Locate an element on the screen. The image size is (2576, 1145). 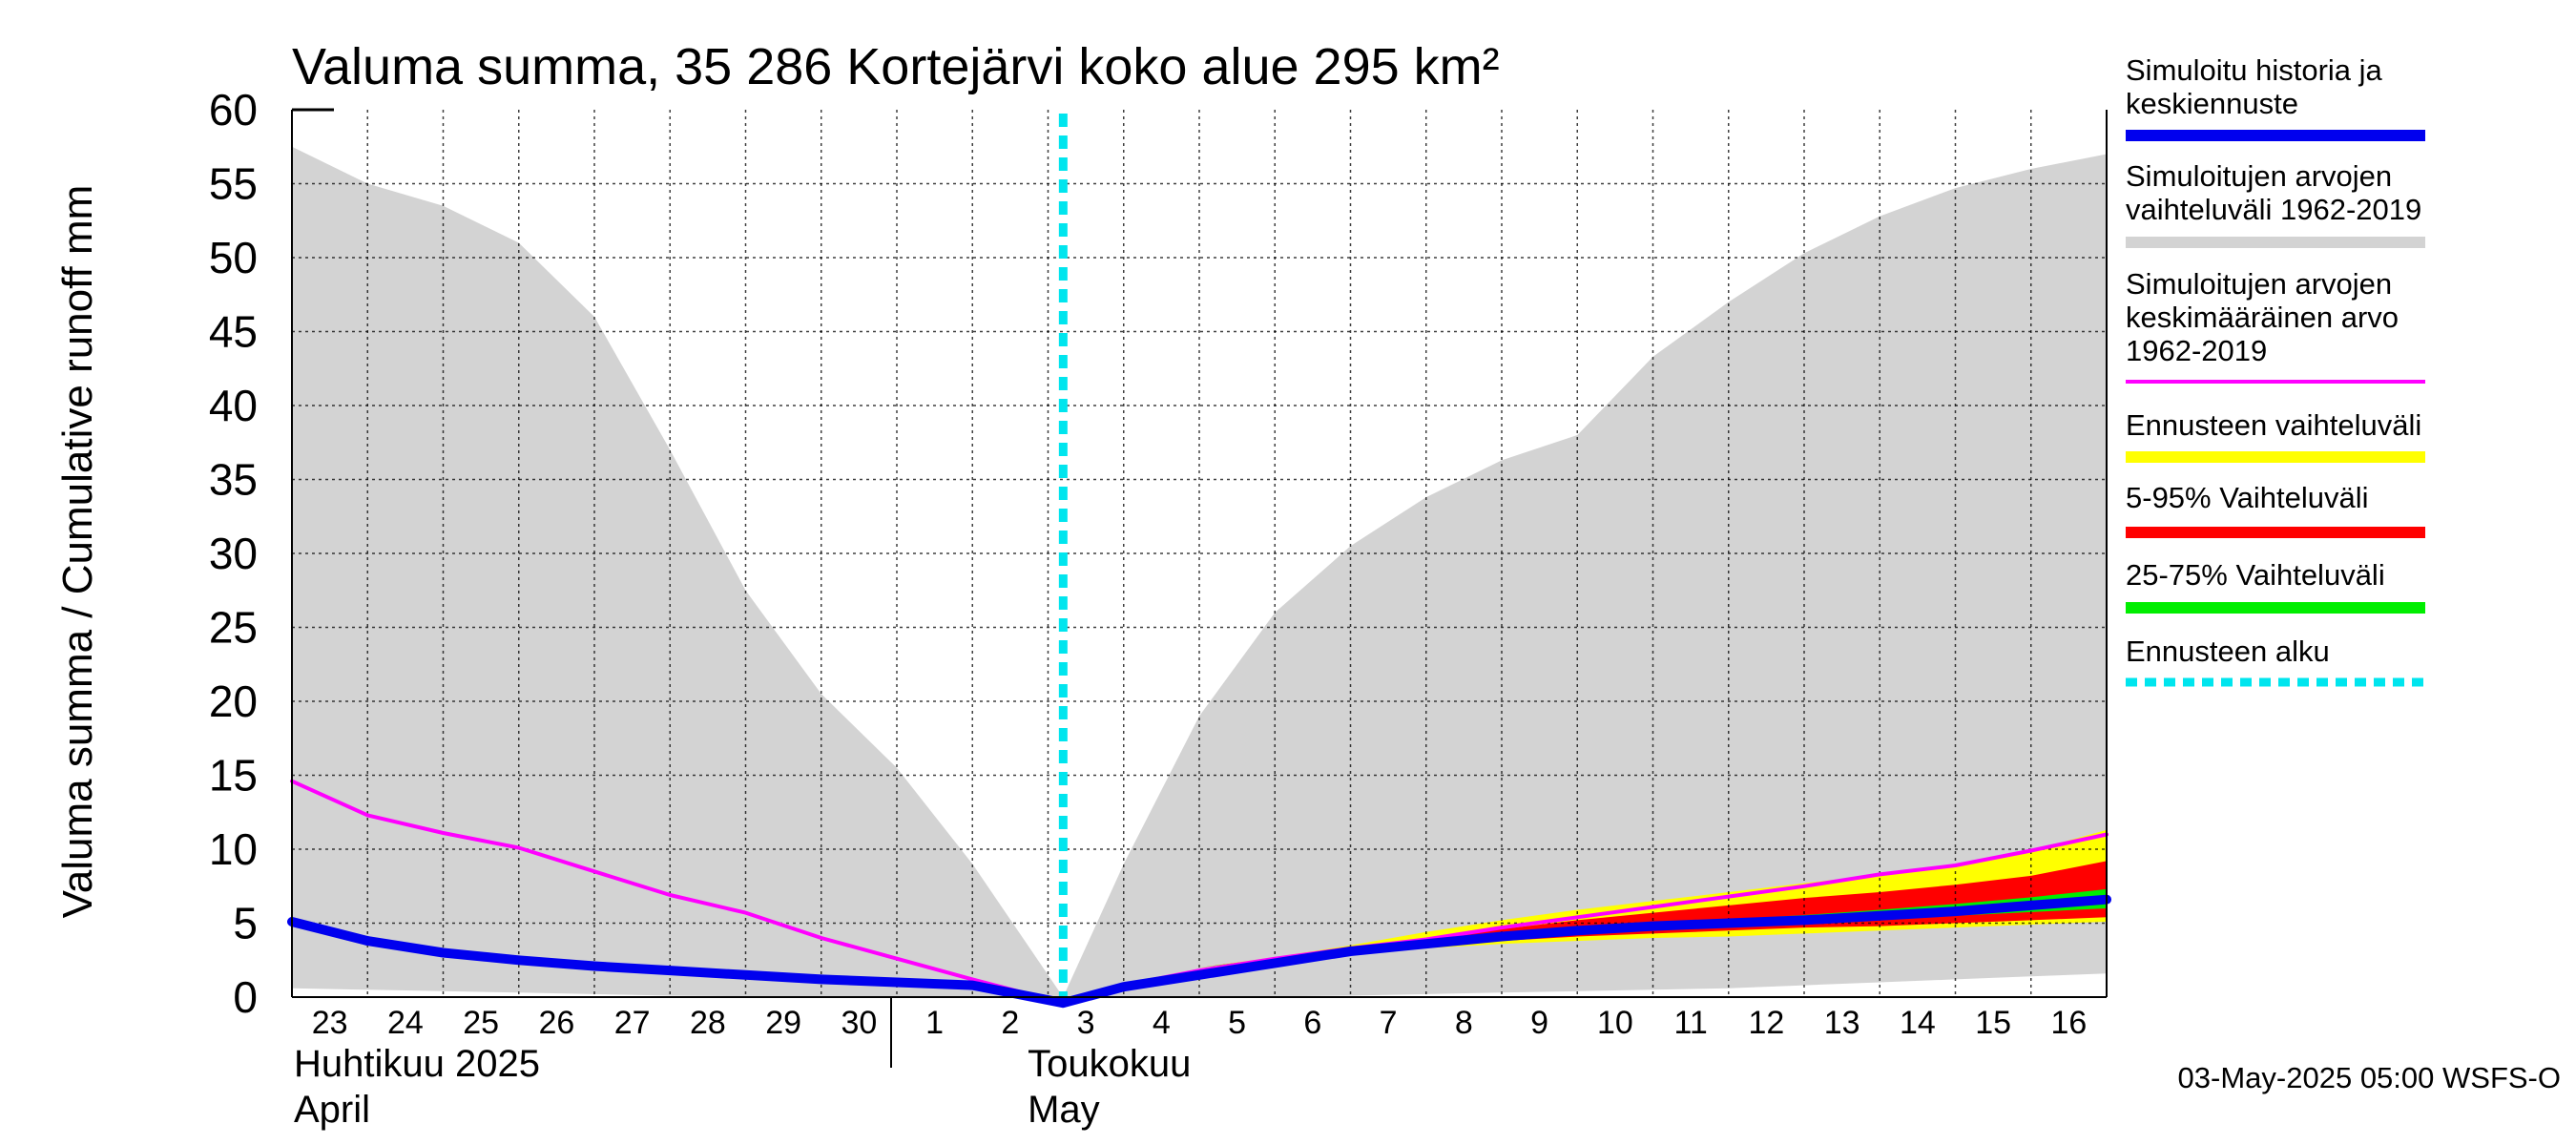
x-tick-label: 27 is located at coordinates (632, 1023).